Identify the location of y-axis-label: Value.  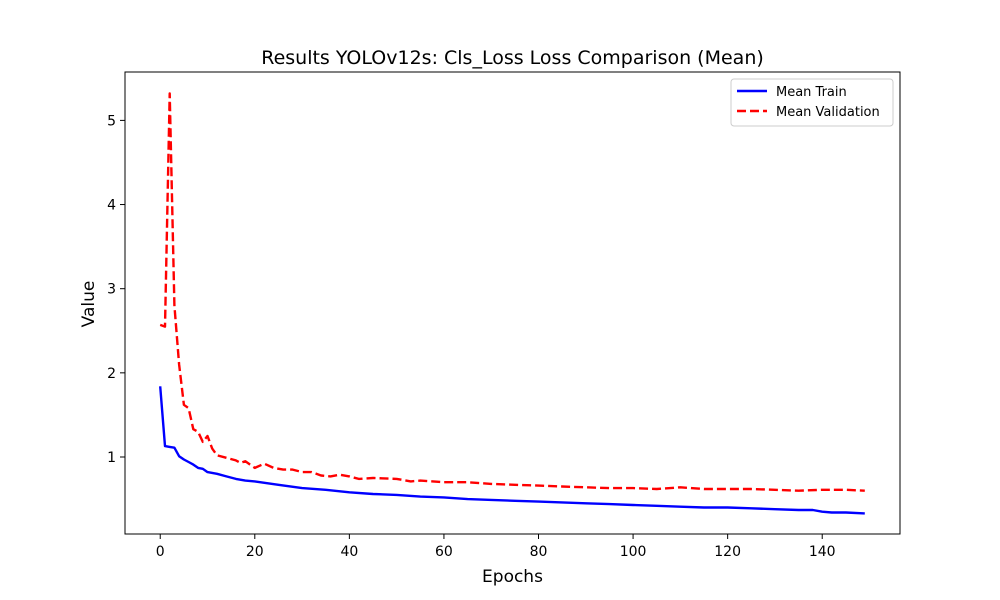
(89, 304).